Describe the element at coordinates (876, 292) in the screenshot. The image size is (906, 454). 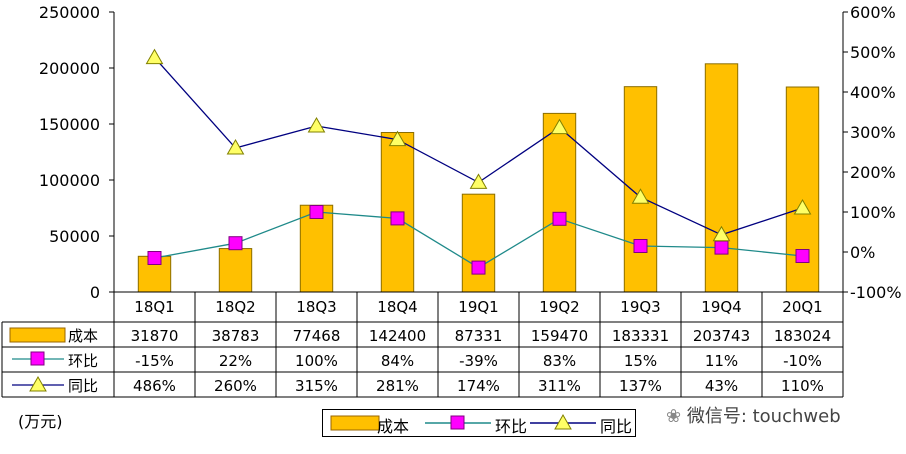
I see `right-tick-label: -100%` at that location.